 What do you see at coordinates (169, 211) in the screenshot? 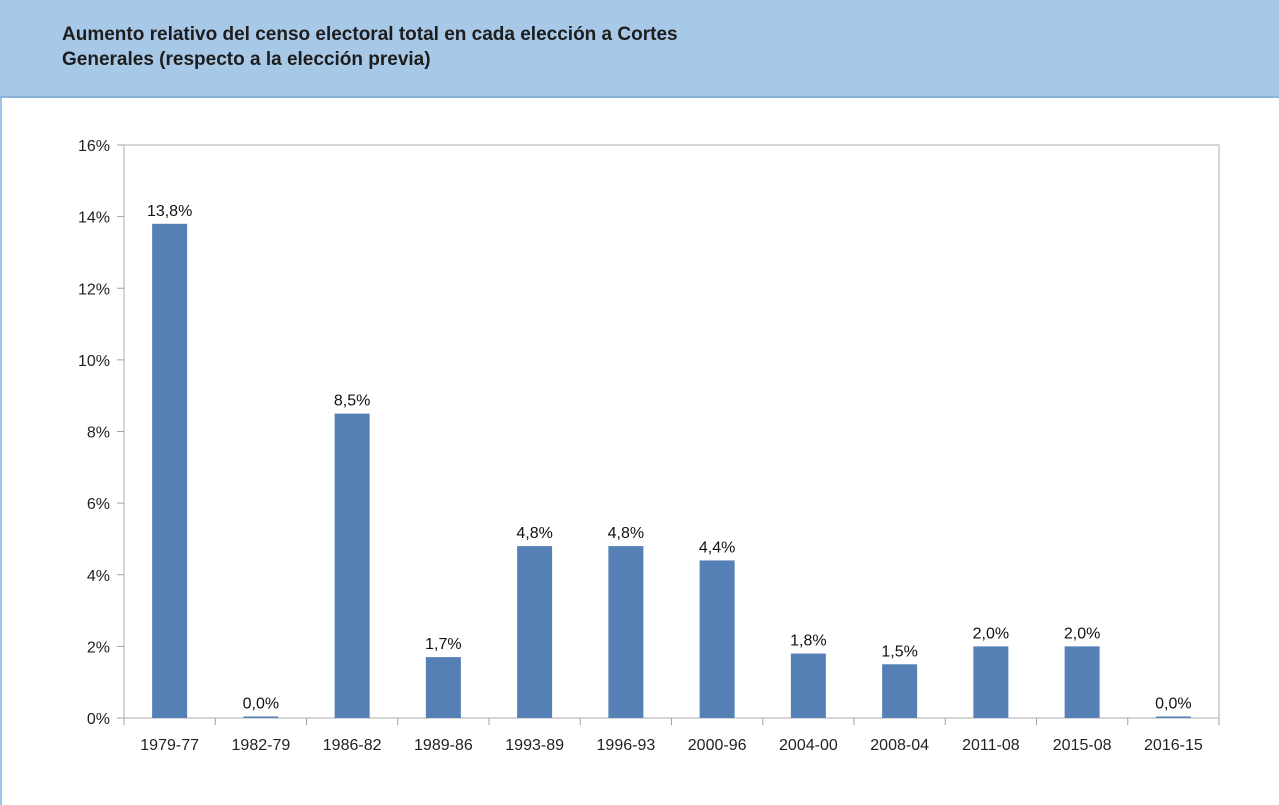
I see `bar-value-label: 13,8%` at bounding box center [169, 211].